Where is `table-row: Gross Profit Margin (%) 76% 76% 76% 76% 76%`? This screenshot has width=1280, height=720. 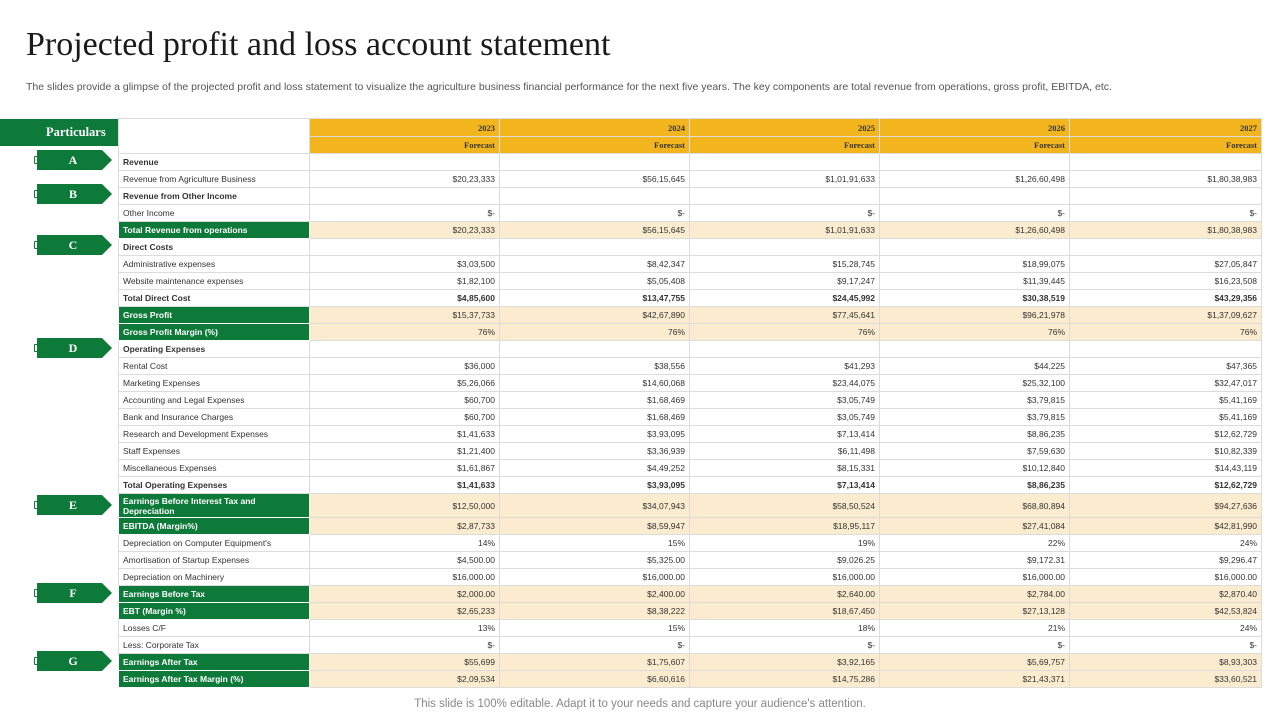 table-row: Gross Profit Margin (%) 76% 76% 76% 76% 76% is located at coordinates (690, 332).